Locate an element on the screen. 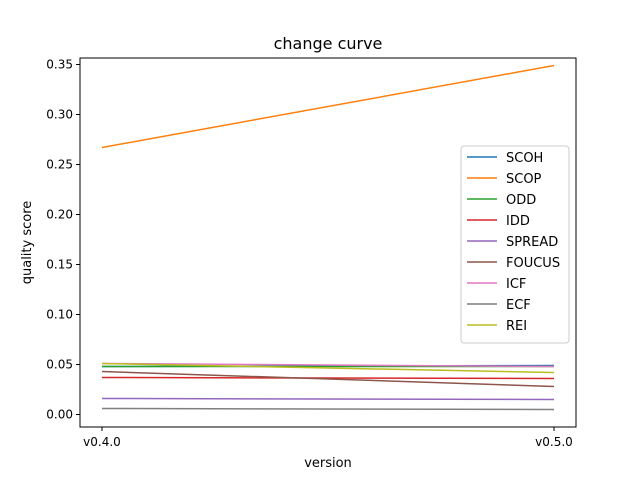 The image size is (640, 480). legend-label-scop: SCOP is located at coordinates (524, 179).